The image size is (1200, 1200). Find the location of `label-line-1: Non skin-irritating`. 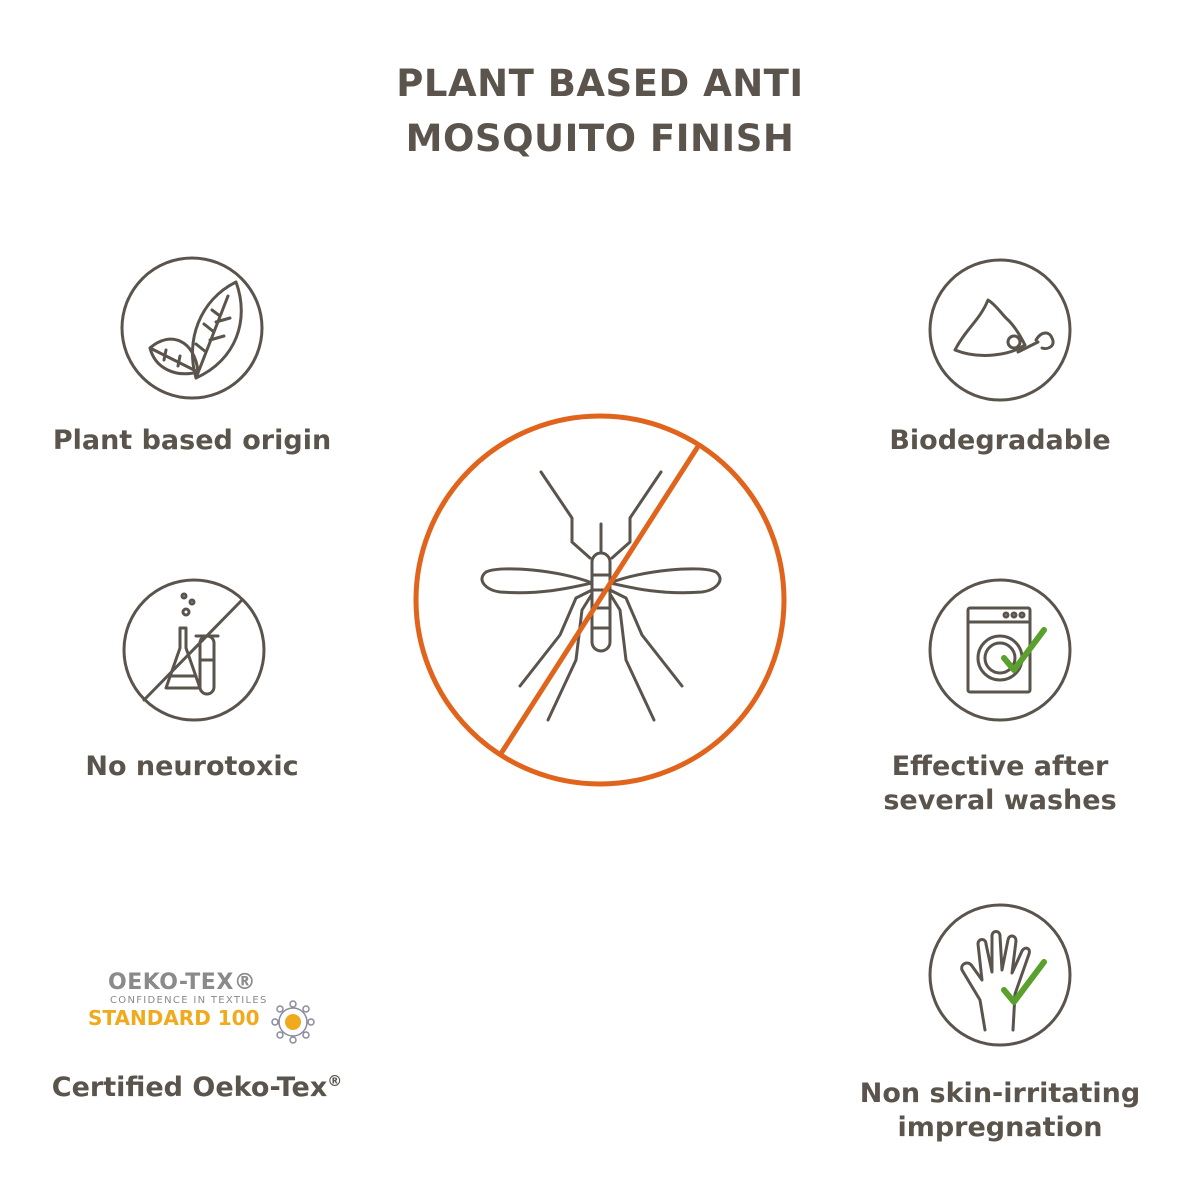

label-line-1: Non skin-irritating is located at coordinates (1000, 1093).